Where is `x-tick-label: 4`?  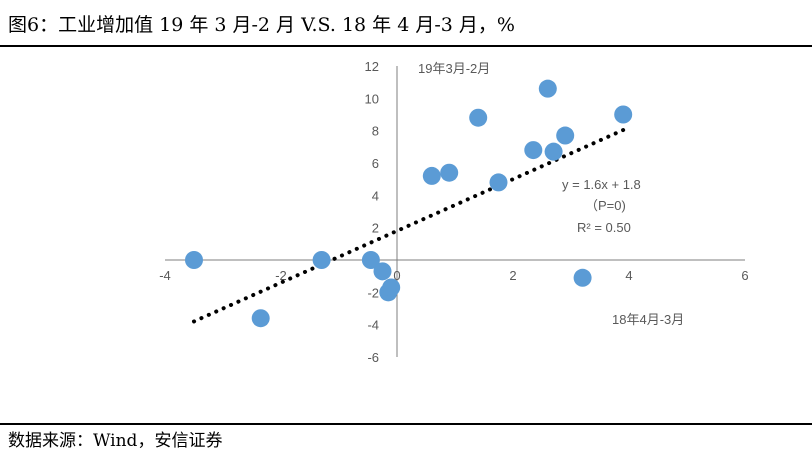 x-tick-label: 4 is located at coordinates (628, 275).